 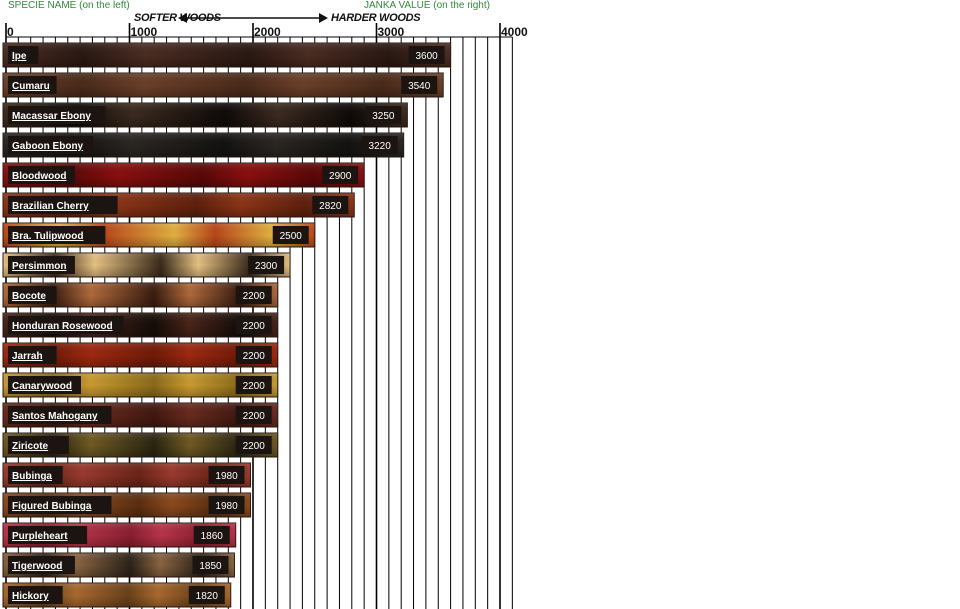 I want to click on bar-row: Purpleheart 1860, so click(x=119, y=535).